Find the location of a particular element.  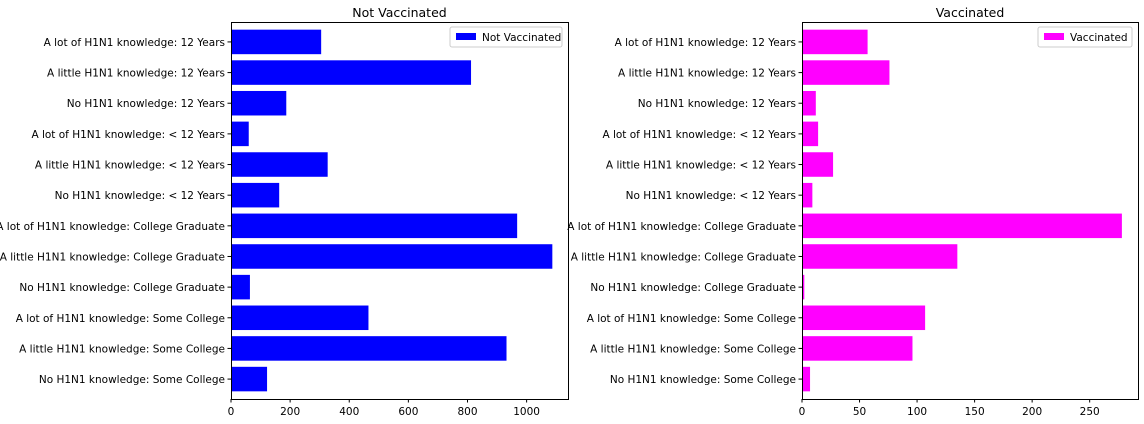

x-tick-label: 50 is located at coordinates (859, 412).